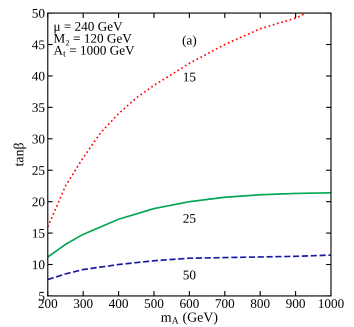 This screenshot has height=327, width=354. Describe the element at coordinates (190, 77) in the screenshot. I see `annotation: 15` at that location.